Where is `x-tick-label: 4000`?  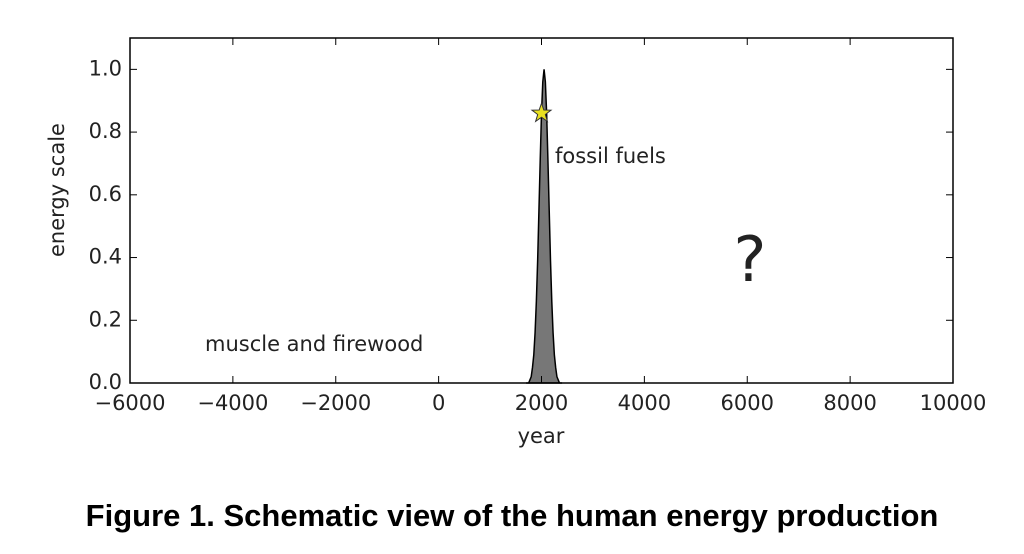 x-tick-label: 4000 is located at coordinates (644, 403).